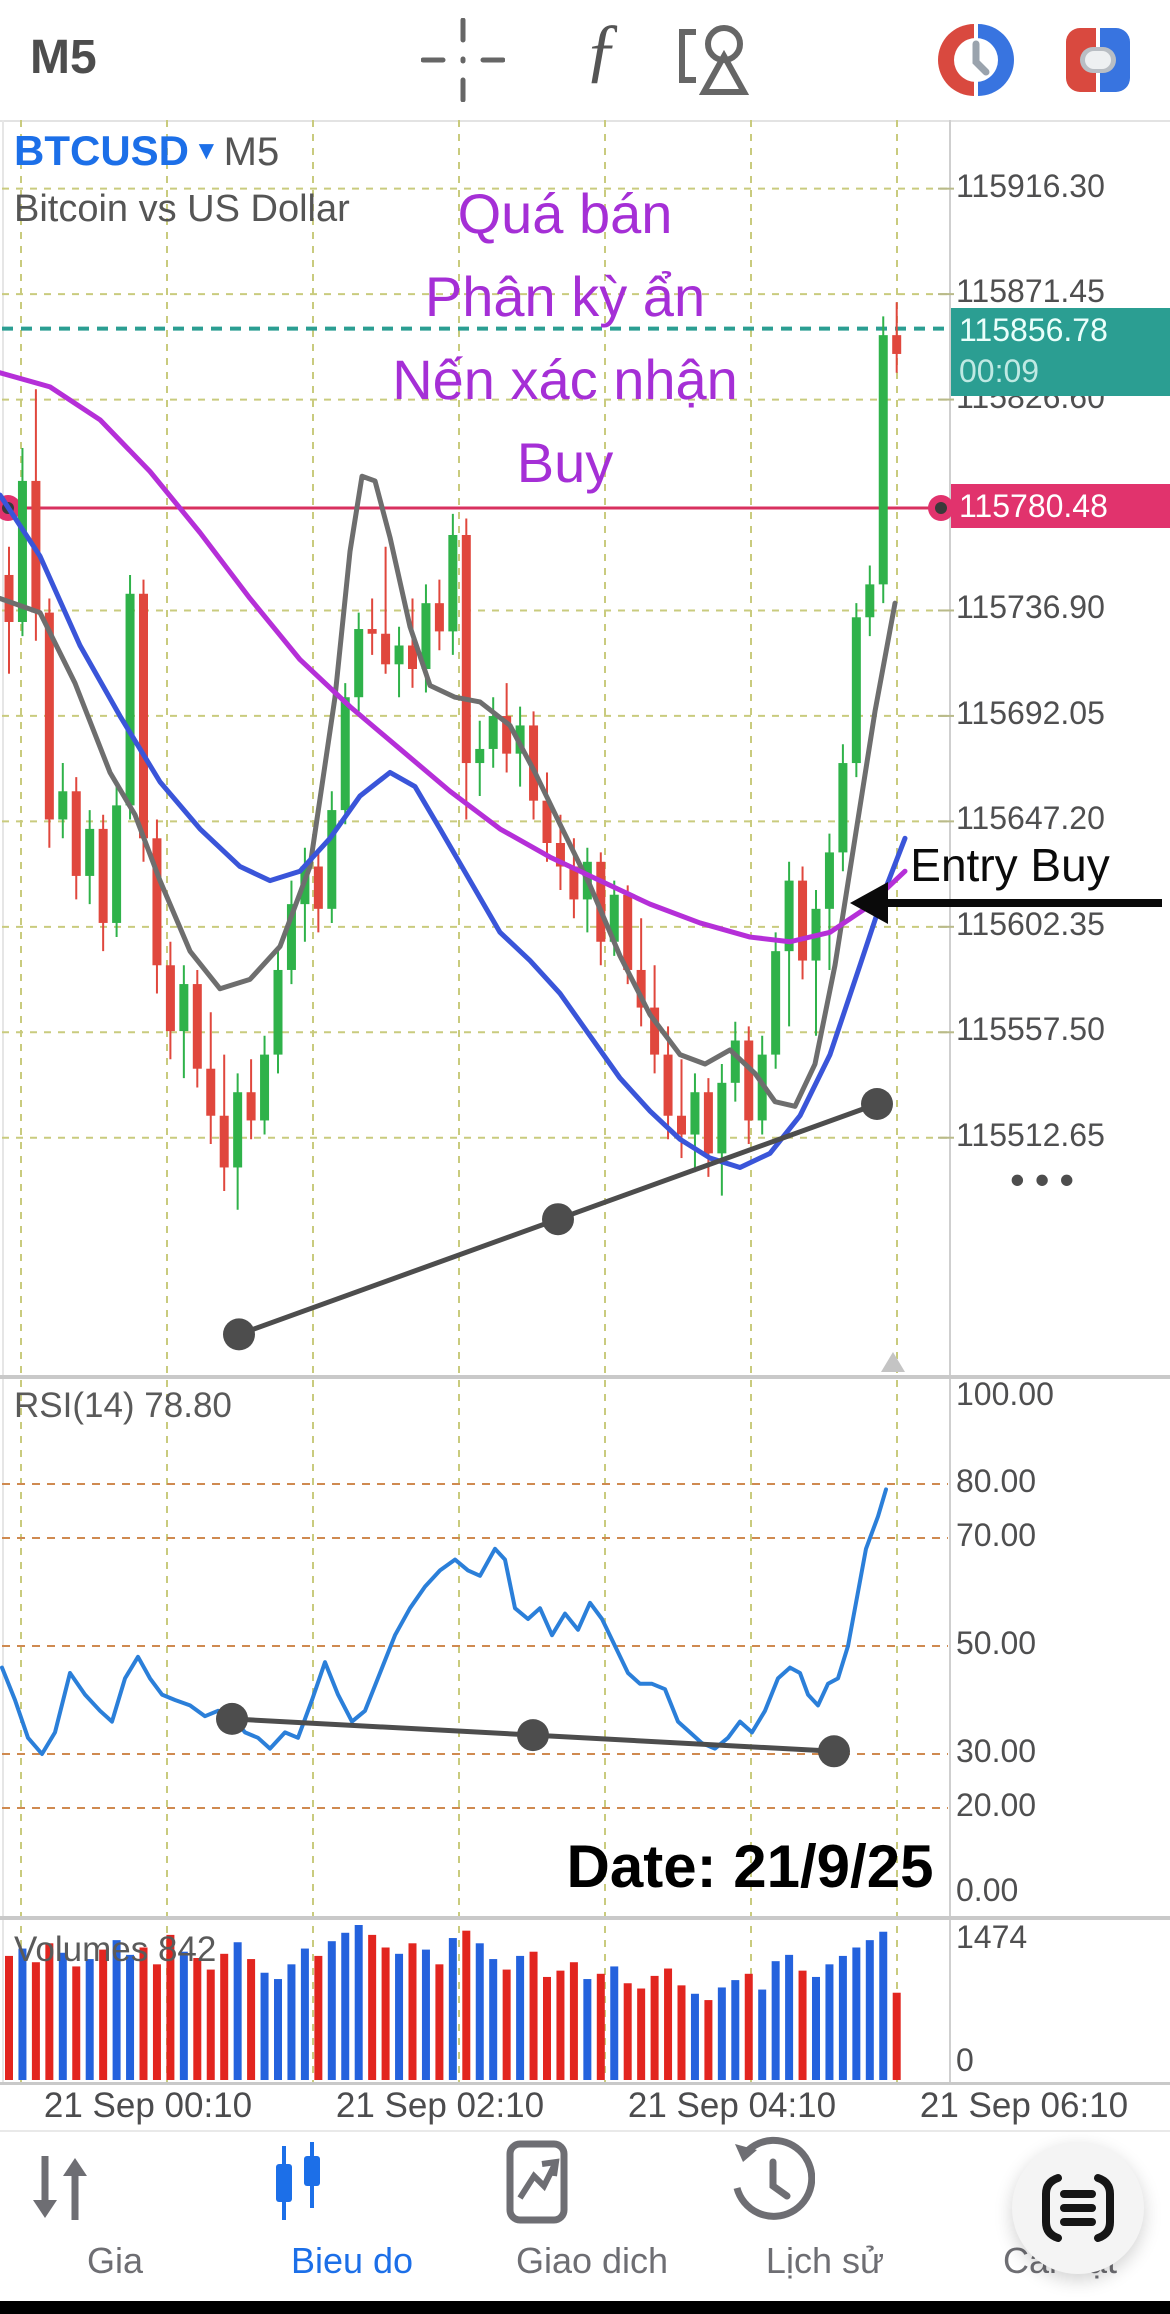  Describe the element at coordinates (602, 49) in the screenshot. I see `function-indicator-icon: ƒ` at that location.